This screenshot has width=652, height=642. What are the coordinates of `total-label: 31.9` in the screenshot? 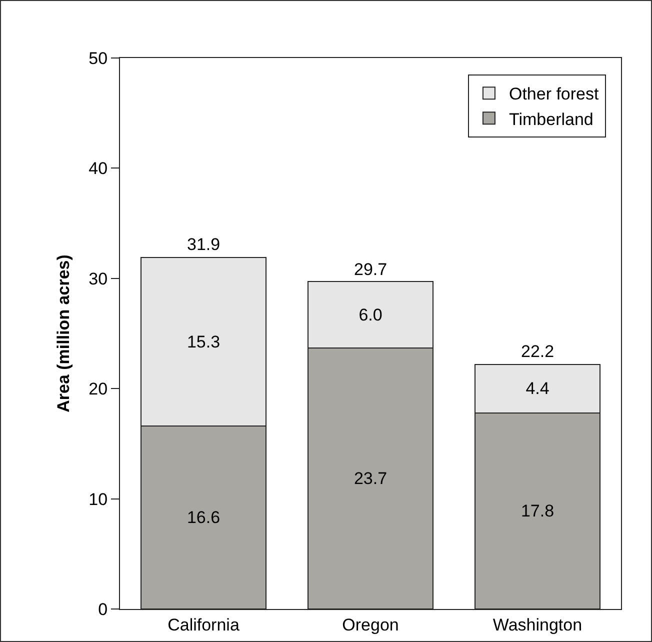 It's located at (203, 244).